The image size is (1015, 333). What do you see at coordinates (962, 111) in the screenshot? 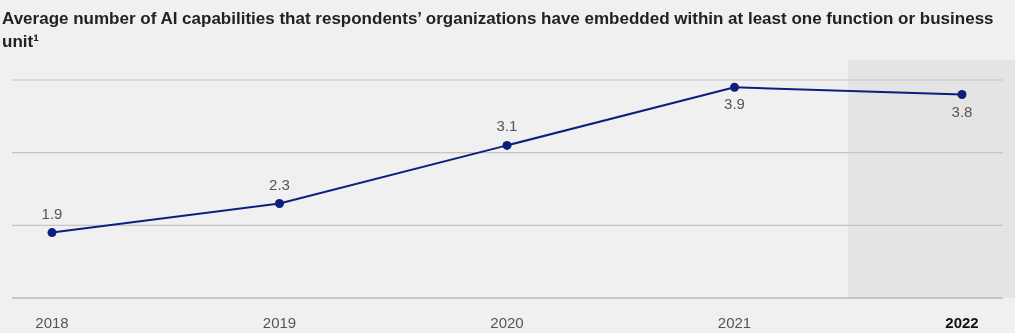
I see `data-label: 3.8` at bounding box center [962, 111].